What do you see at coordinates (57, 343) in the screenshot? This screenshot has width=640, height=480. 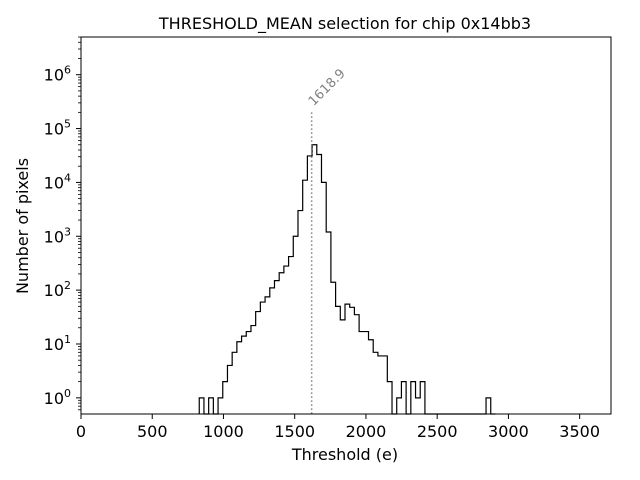 I see `y-tick-label: 10¹` at bounding box center [57, 343].